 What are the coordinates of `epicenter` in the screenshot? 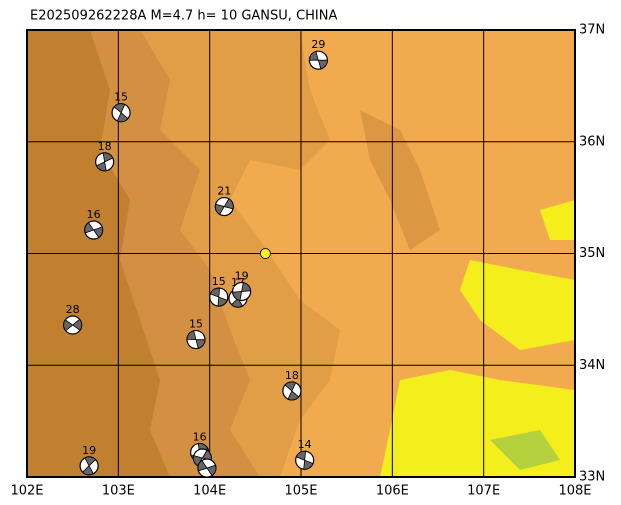 It's located at (265, 253).